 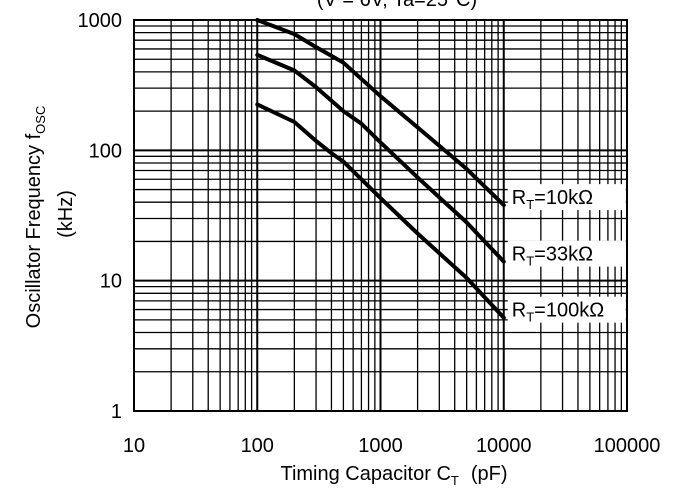 What do you see at coordinates (552, 256) in the screenshot?
I see `series-label-2: RT=33kΩ` at bounding box center [552, 256].